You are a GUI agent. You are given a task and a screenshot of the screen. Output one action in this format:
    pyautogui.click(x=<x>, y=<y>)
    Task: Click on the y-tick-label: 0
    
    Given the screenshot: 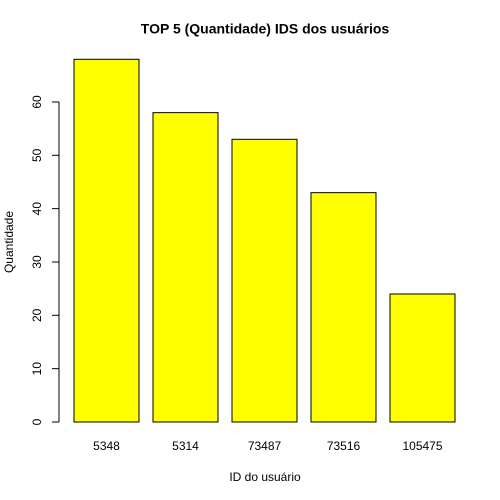 What is the action you would take?
    pyautogui.click(x=37, y=421)
    